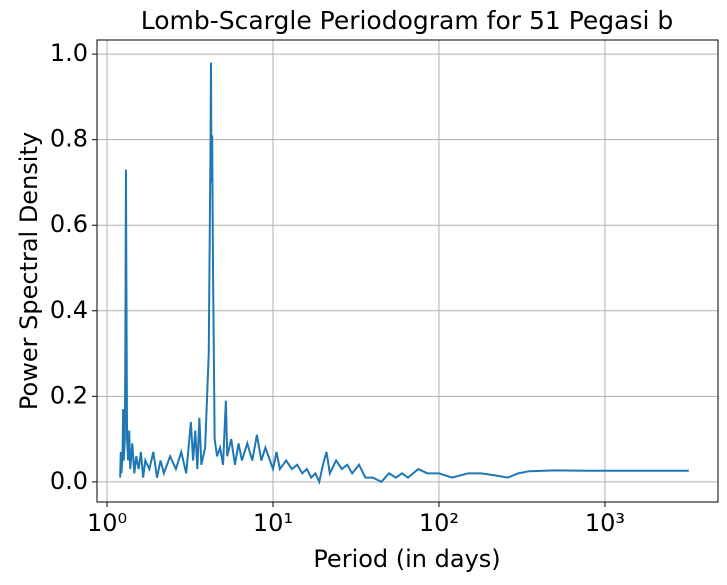 The height and width of the screenshot is (585, 727). I want to click on x-tick-label: 10¹, so click(273, 523).